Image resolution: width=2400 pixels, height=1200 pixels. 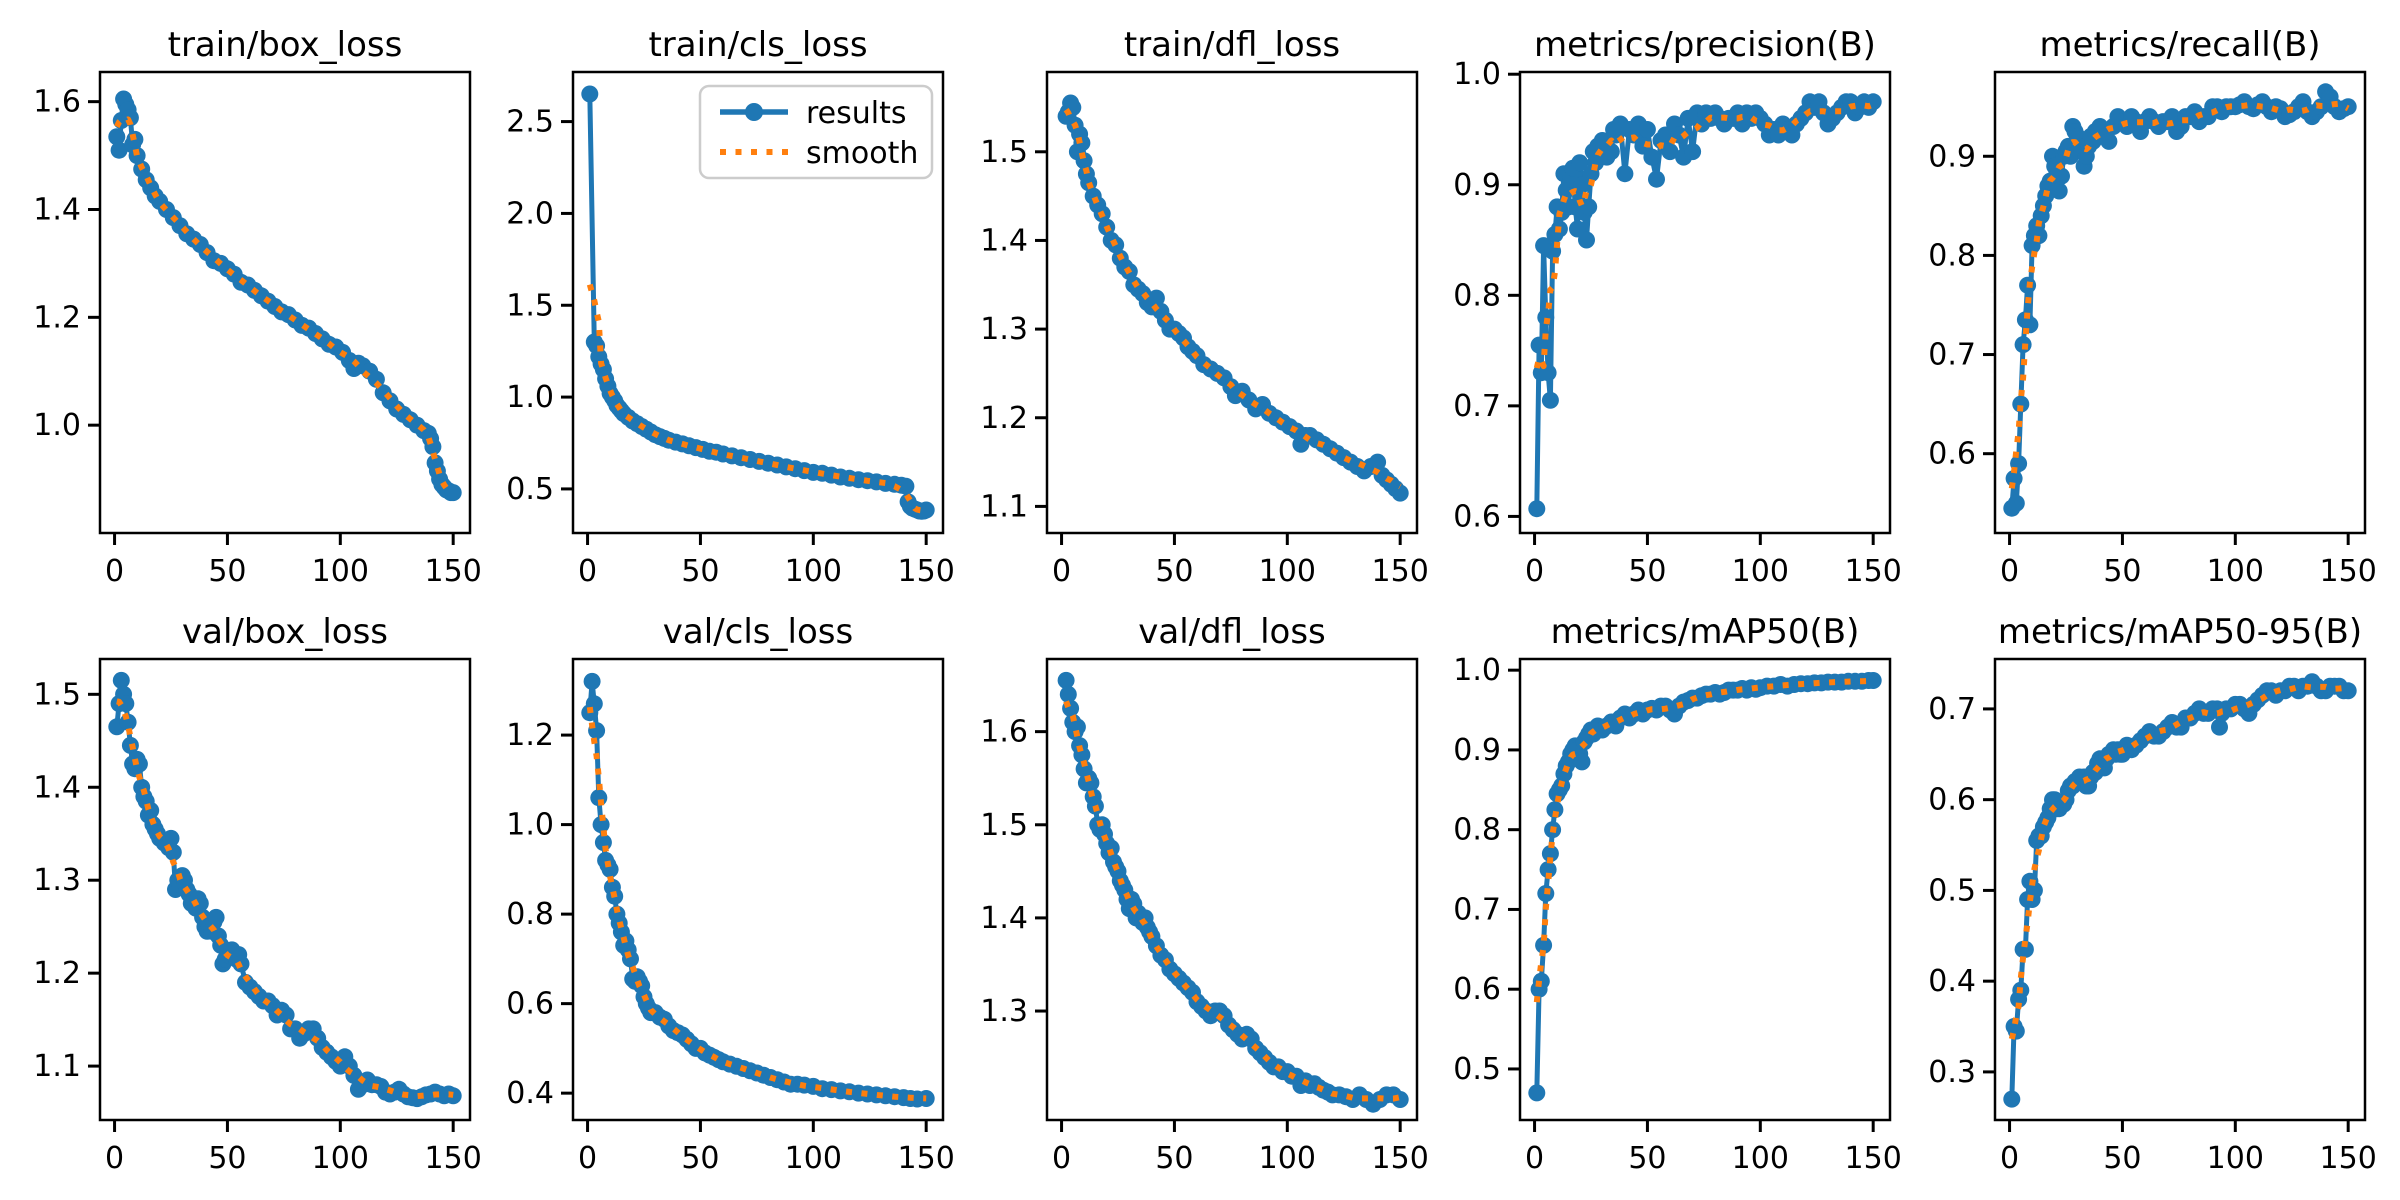 I want to click on subplot-train-dfl-loss: 0 50 100 150 1.1 1.2 1.3 1.4 1.5 train/dfl_loss, so click(x=1204, y=307).